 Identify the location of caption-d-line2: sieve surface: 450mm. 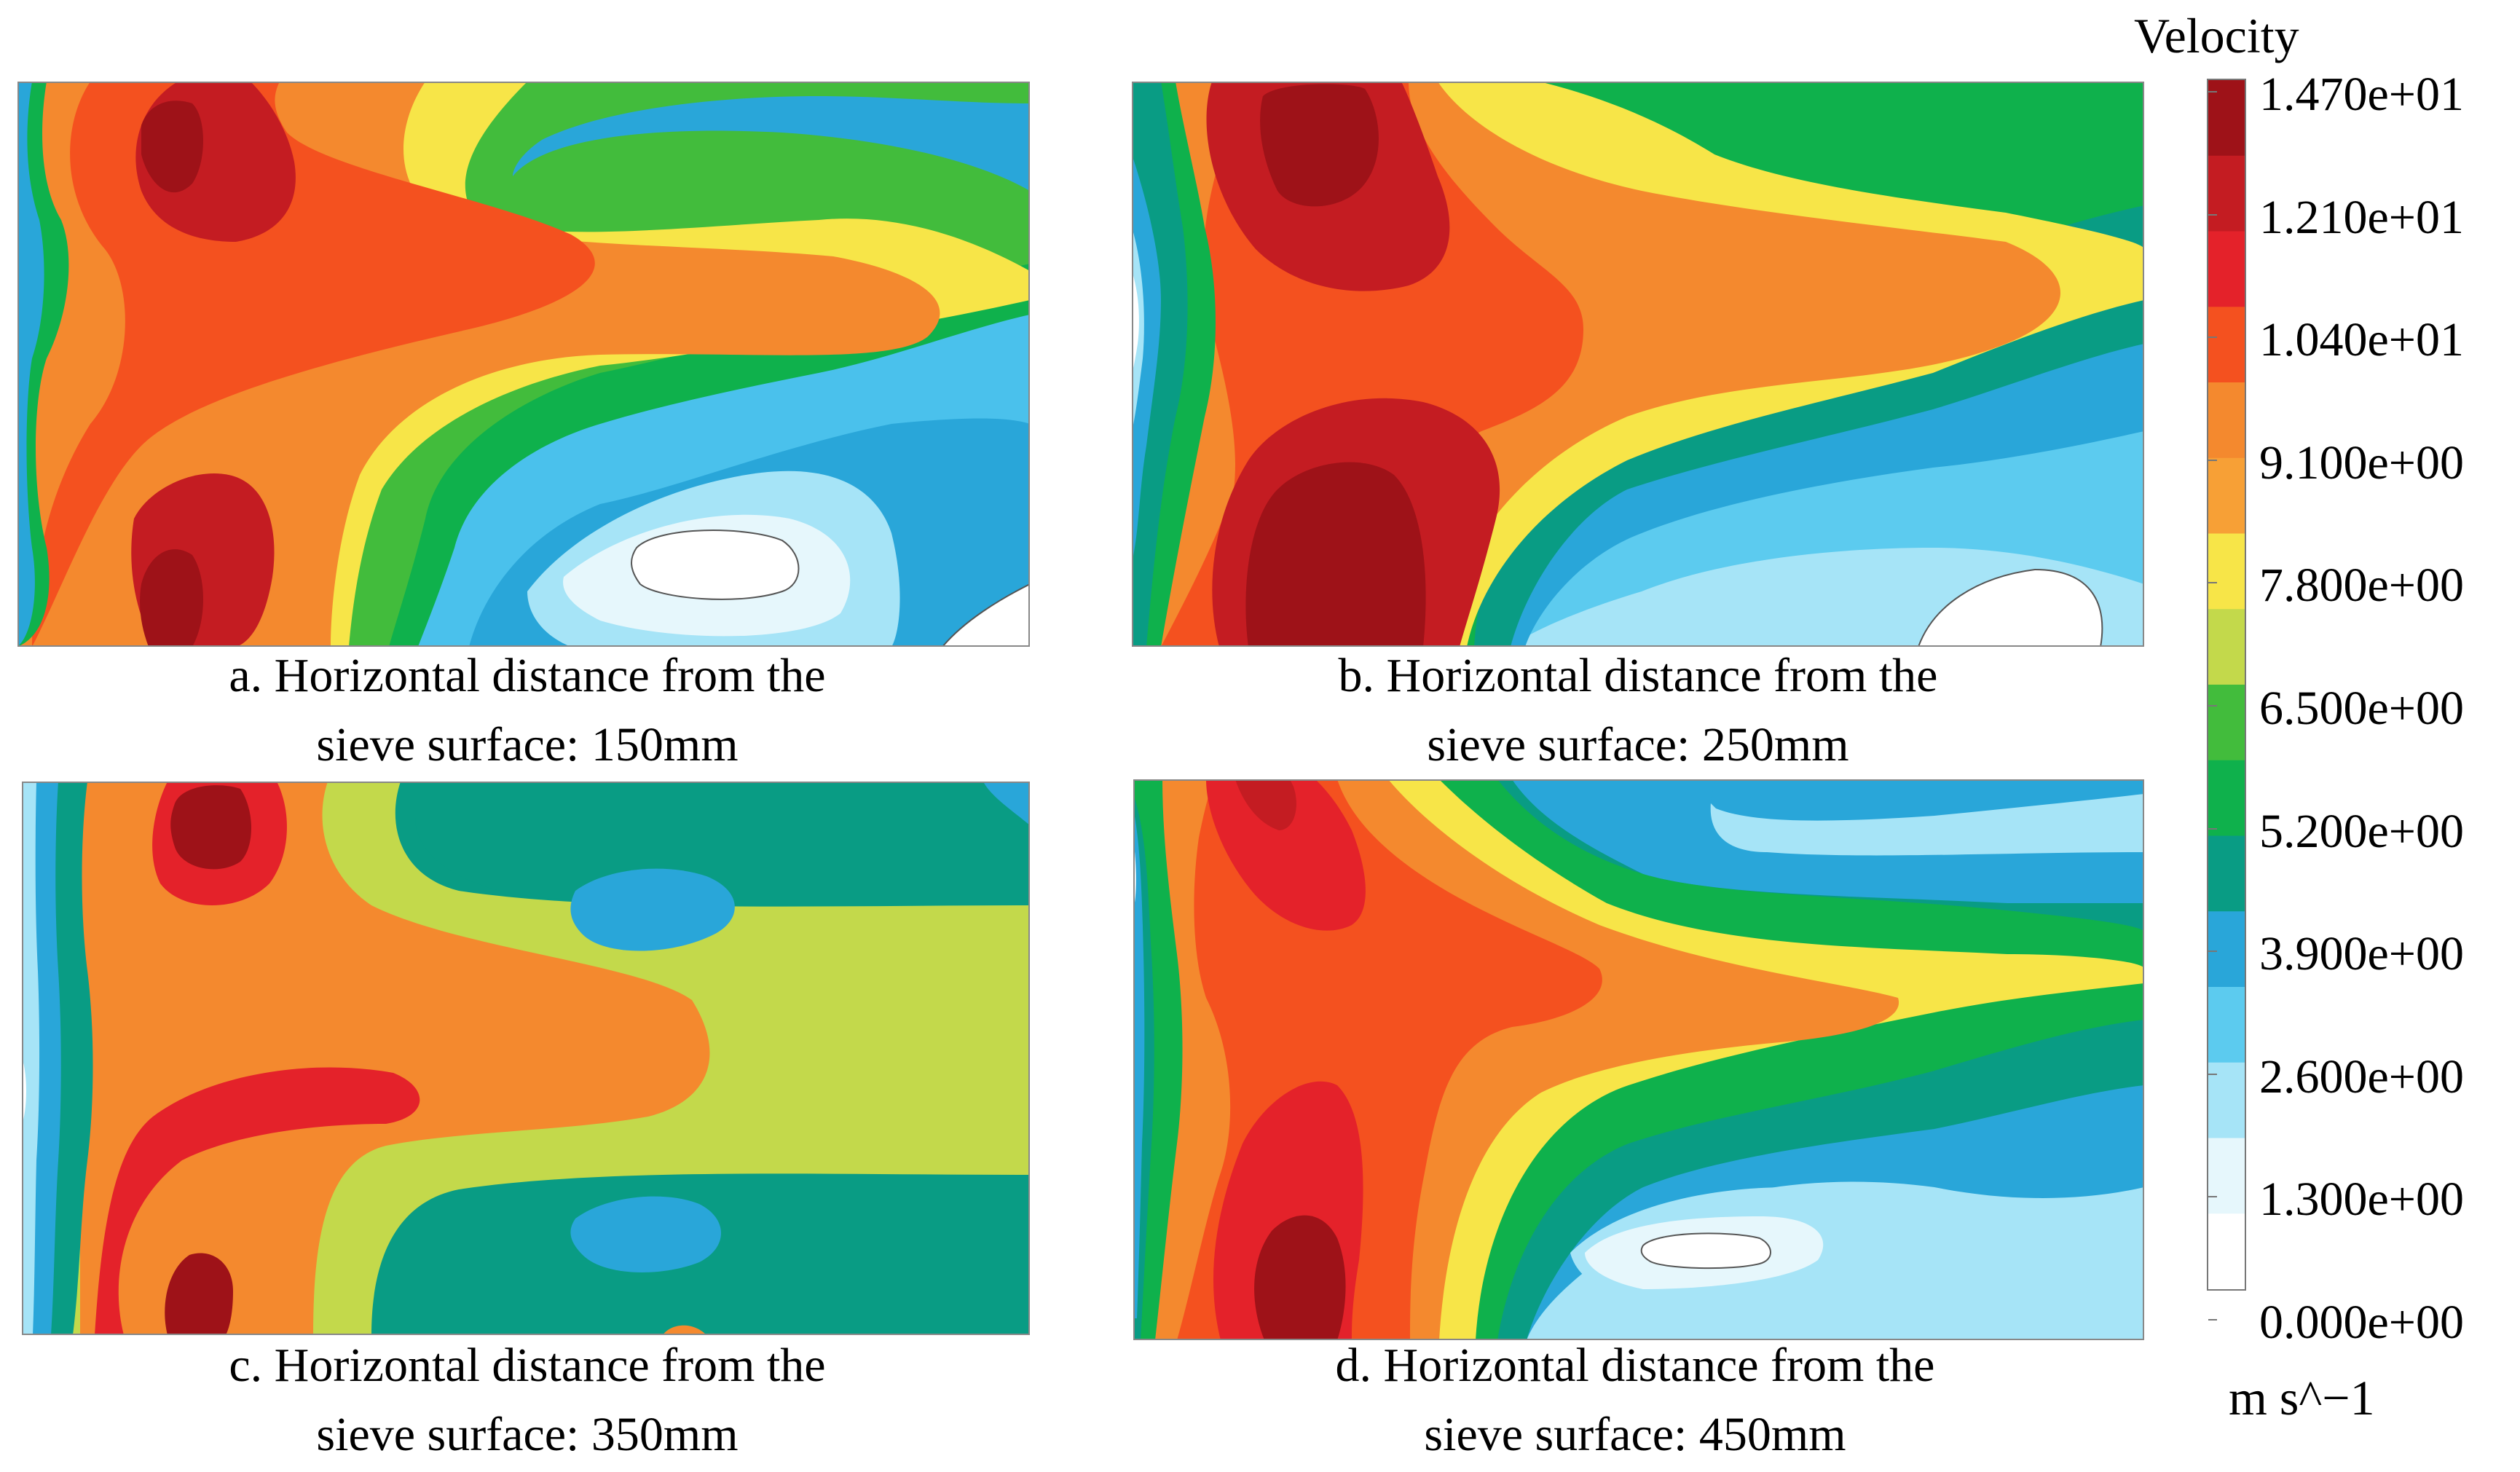
(1635, 1434).